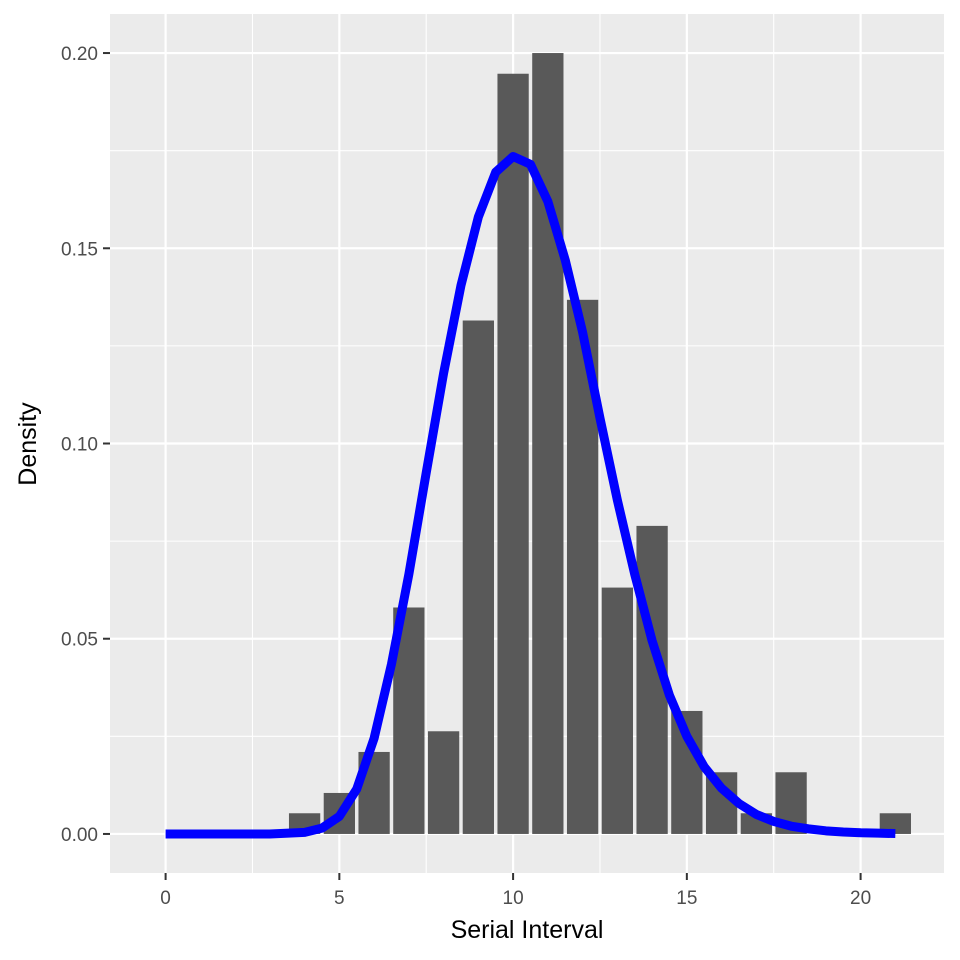 This screenshot has height=960, width=960. I want to click on y-tick-label: 0.20, so click(79, 54).